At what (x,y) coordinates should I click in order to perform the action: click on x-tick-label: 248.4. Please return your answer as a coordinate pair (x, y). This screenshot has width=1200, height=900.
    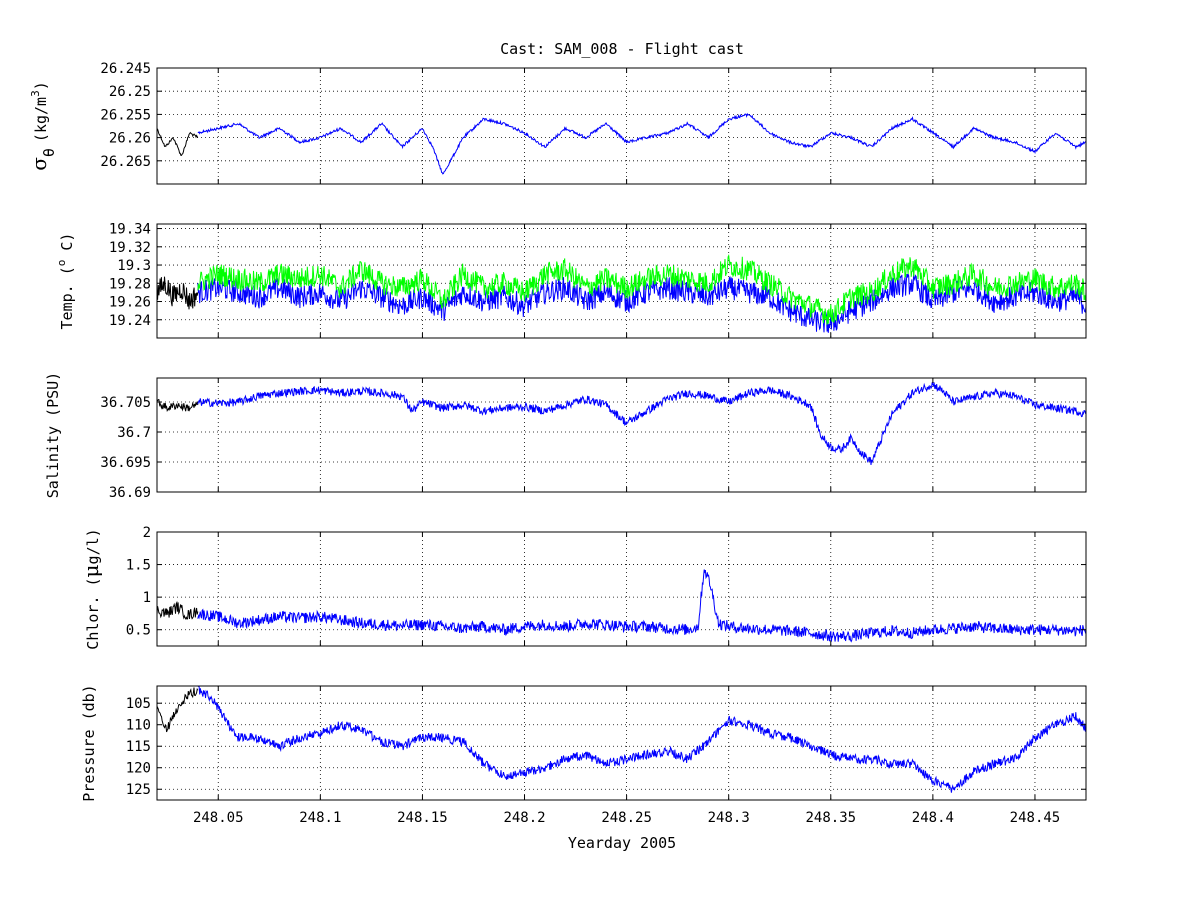
    Looking at the image, I should click on (933, 818).